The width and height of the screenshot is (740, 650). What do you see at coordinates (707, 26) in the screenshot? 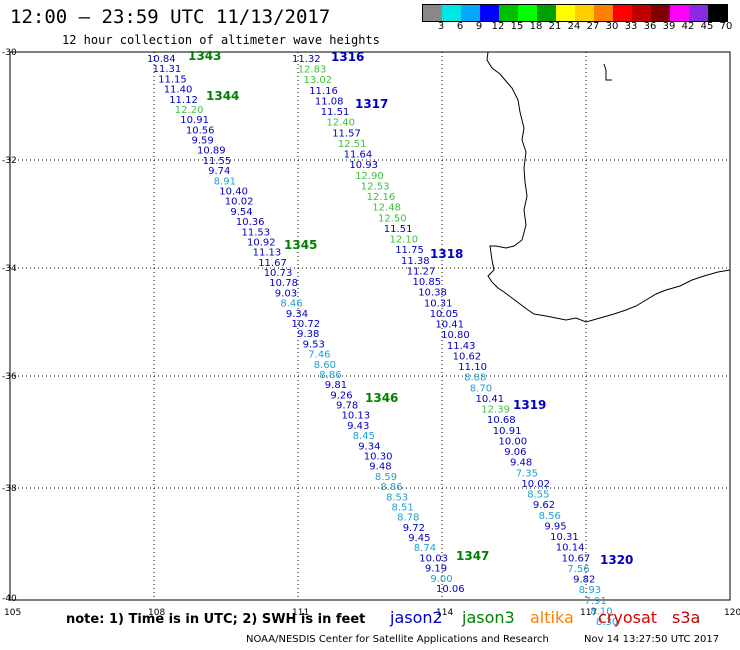
I see `colorbar-label: 45` at bounding box center [707, 26].